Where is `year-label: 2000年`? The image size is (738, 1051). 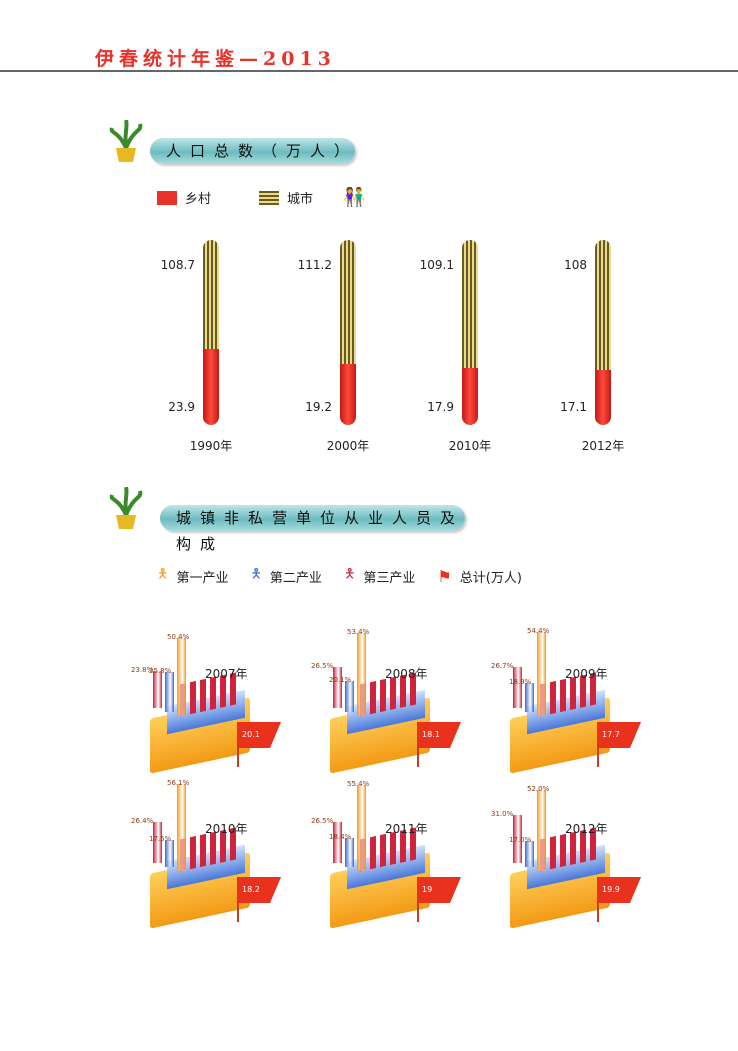
year-label: 2000年 is located at coordinates (348, 446).